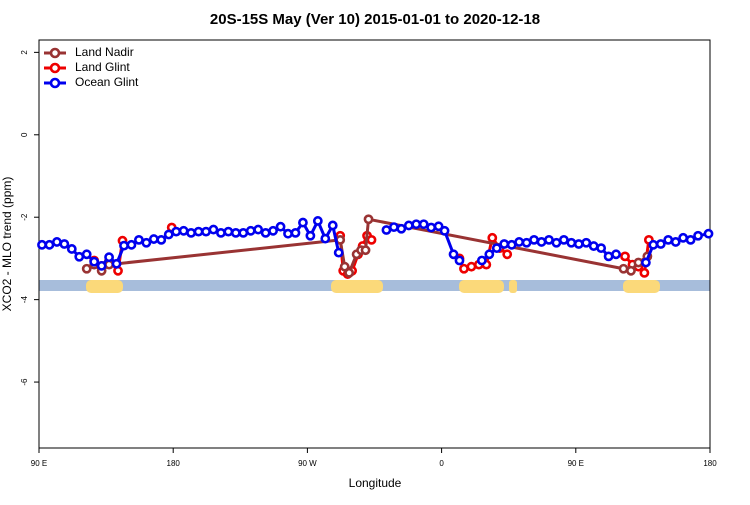 The height and width of the screenshot is (505, 750). What do you see at coordinates (24, 382) in the screenshot?
I see `y-tick-label: -6` at bounding box center [24, 382].